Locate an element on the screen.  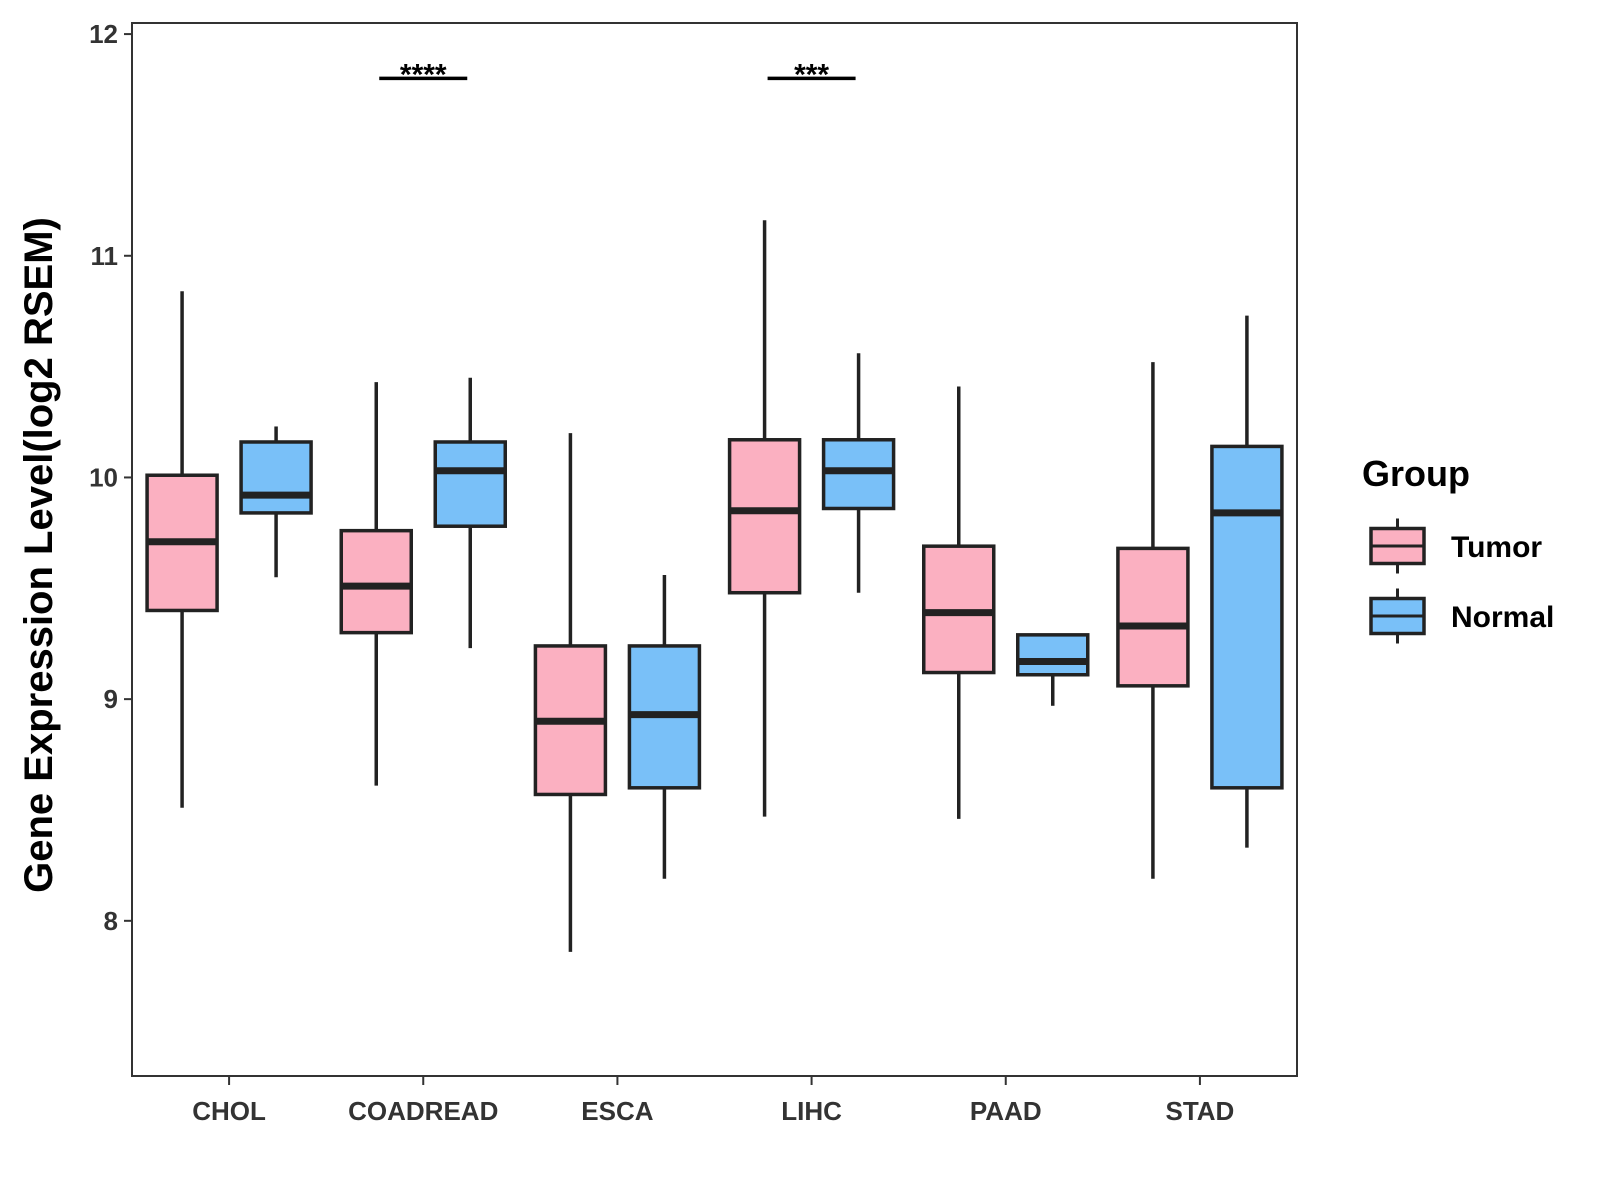
legend-key-tumor is located at coordinates (1397, 546).